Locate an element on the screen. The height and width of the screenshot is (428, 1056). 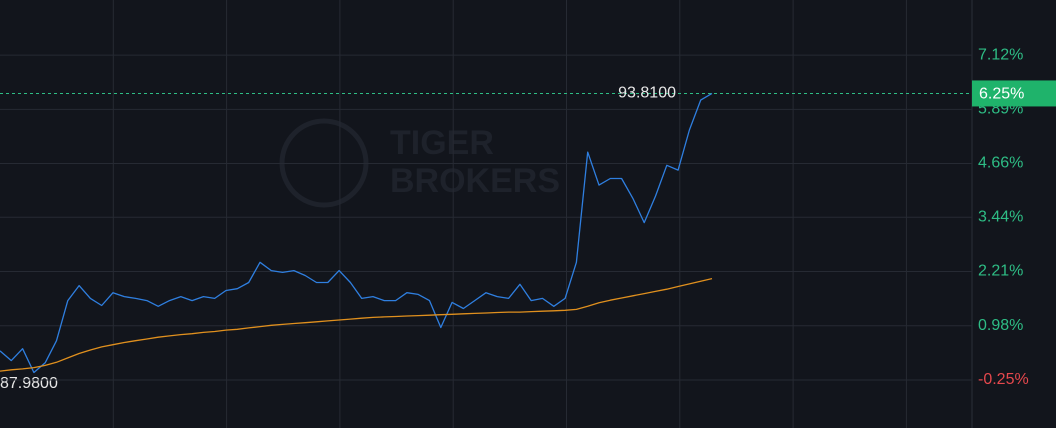
last-price-tag is located at coordinates (1014, 93).